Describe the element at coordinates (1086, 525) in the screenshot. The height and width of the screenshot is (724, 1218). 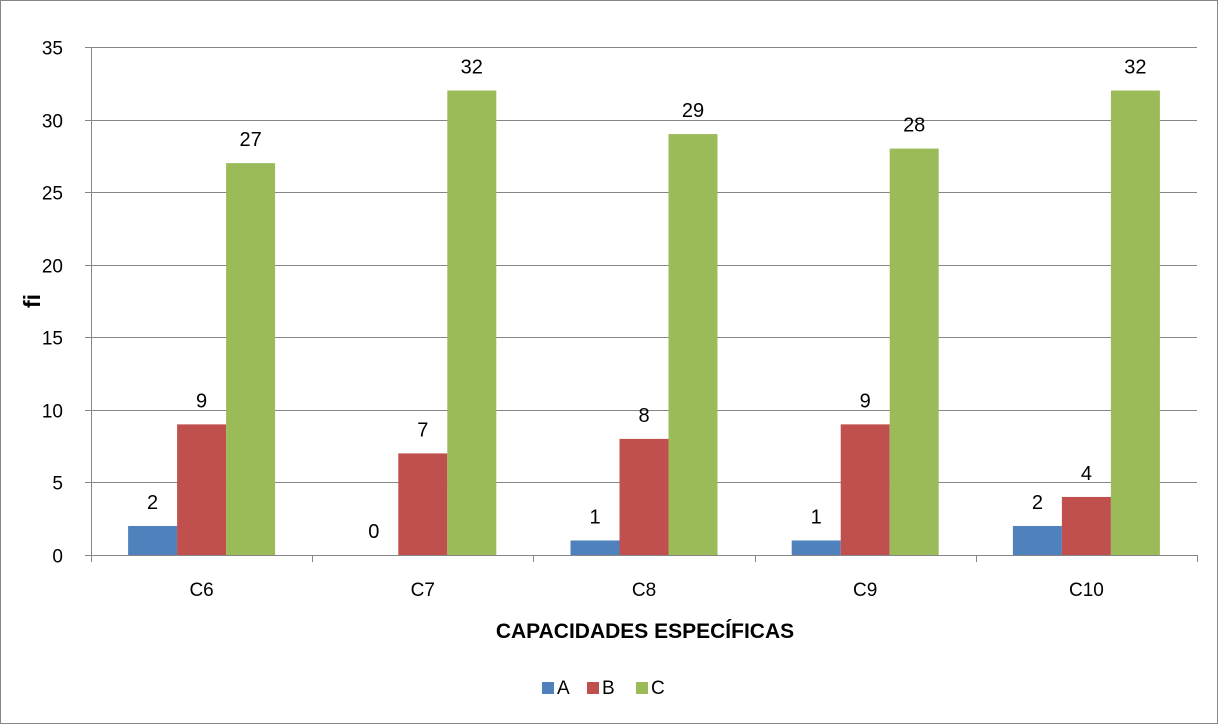
I see `bar-b-c10` at that location.